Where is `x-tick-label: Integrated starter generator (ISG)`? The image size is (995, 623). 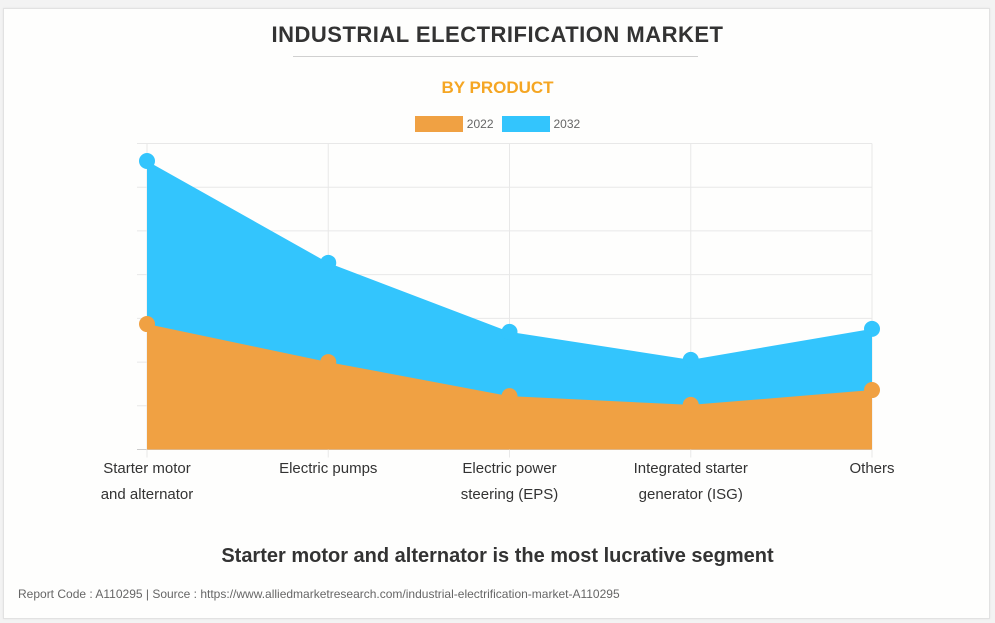 x-tick-label: Integrated starter generator (ISG) is located at coordinates (691, 481).